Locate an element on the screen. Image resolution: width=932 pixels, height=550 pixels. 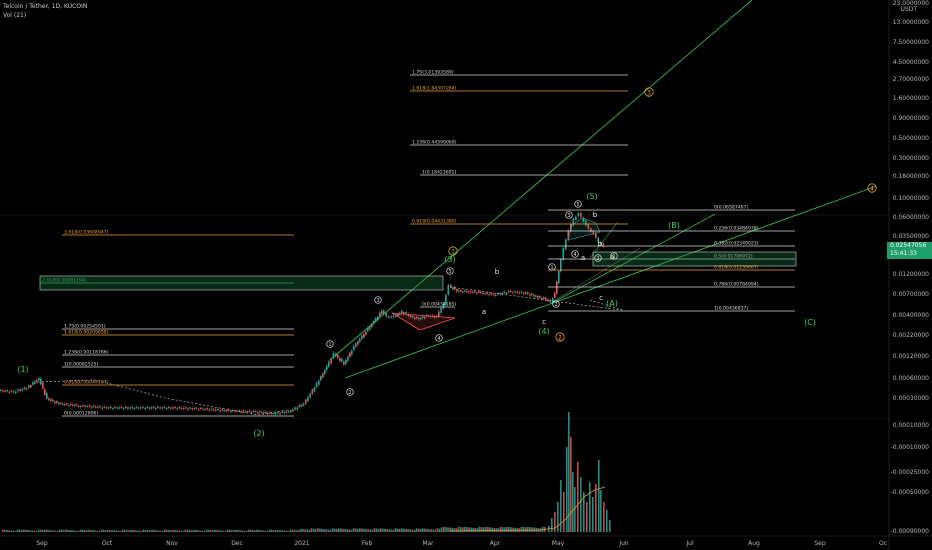
fib-level-label: 0.618(0.04431380) is located at coordinates (434, 222).